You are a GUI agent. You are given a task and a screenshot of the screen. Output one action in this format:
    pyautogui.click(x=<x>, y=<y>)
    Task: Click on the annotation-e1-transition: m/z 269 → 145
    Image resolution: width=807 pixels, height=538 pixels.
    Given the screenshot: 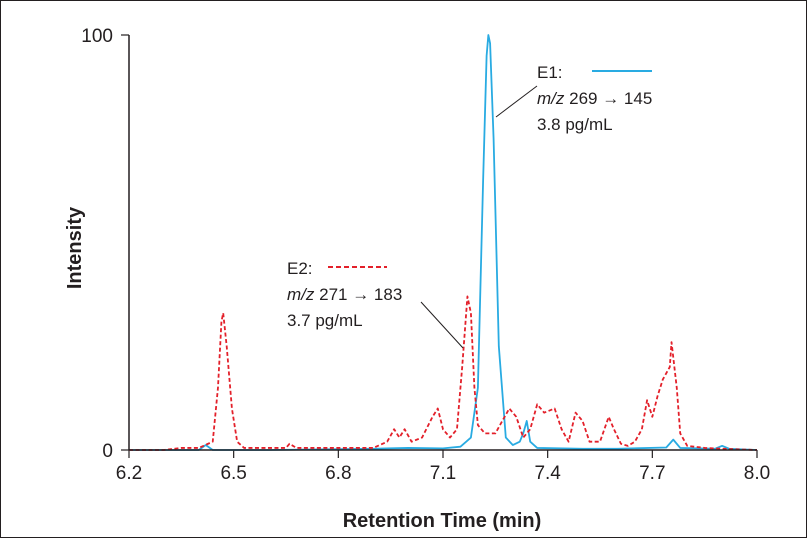 What is the action you would take?
    pyautogui.click(x=594, y=98)
    